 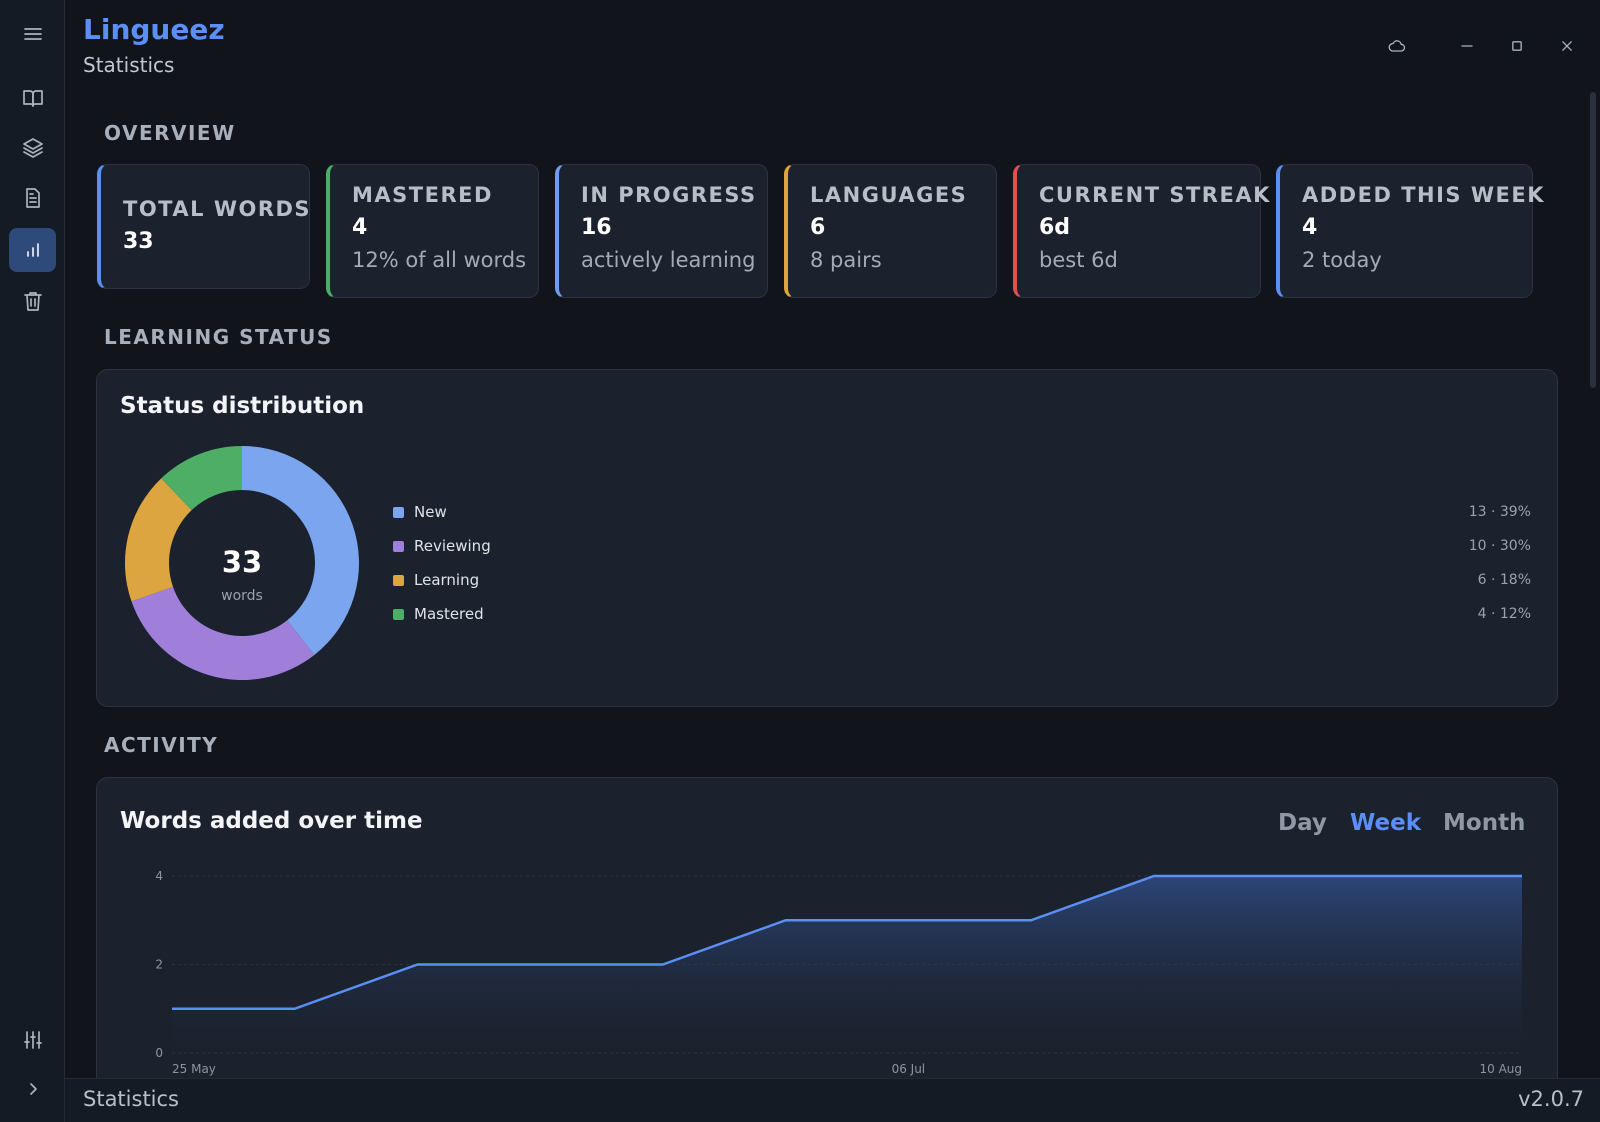 What do you see at coordinates (1386, 823) in the screenshot?
I see `tab-week: Week` at bounding box center [1386, 823].